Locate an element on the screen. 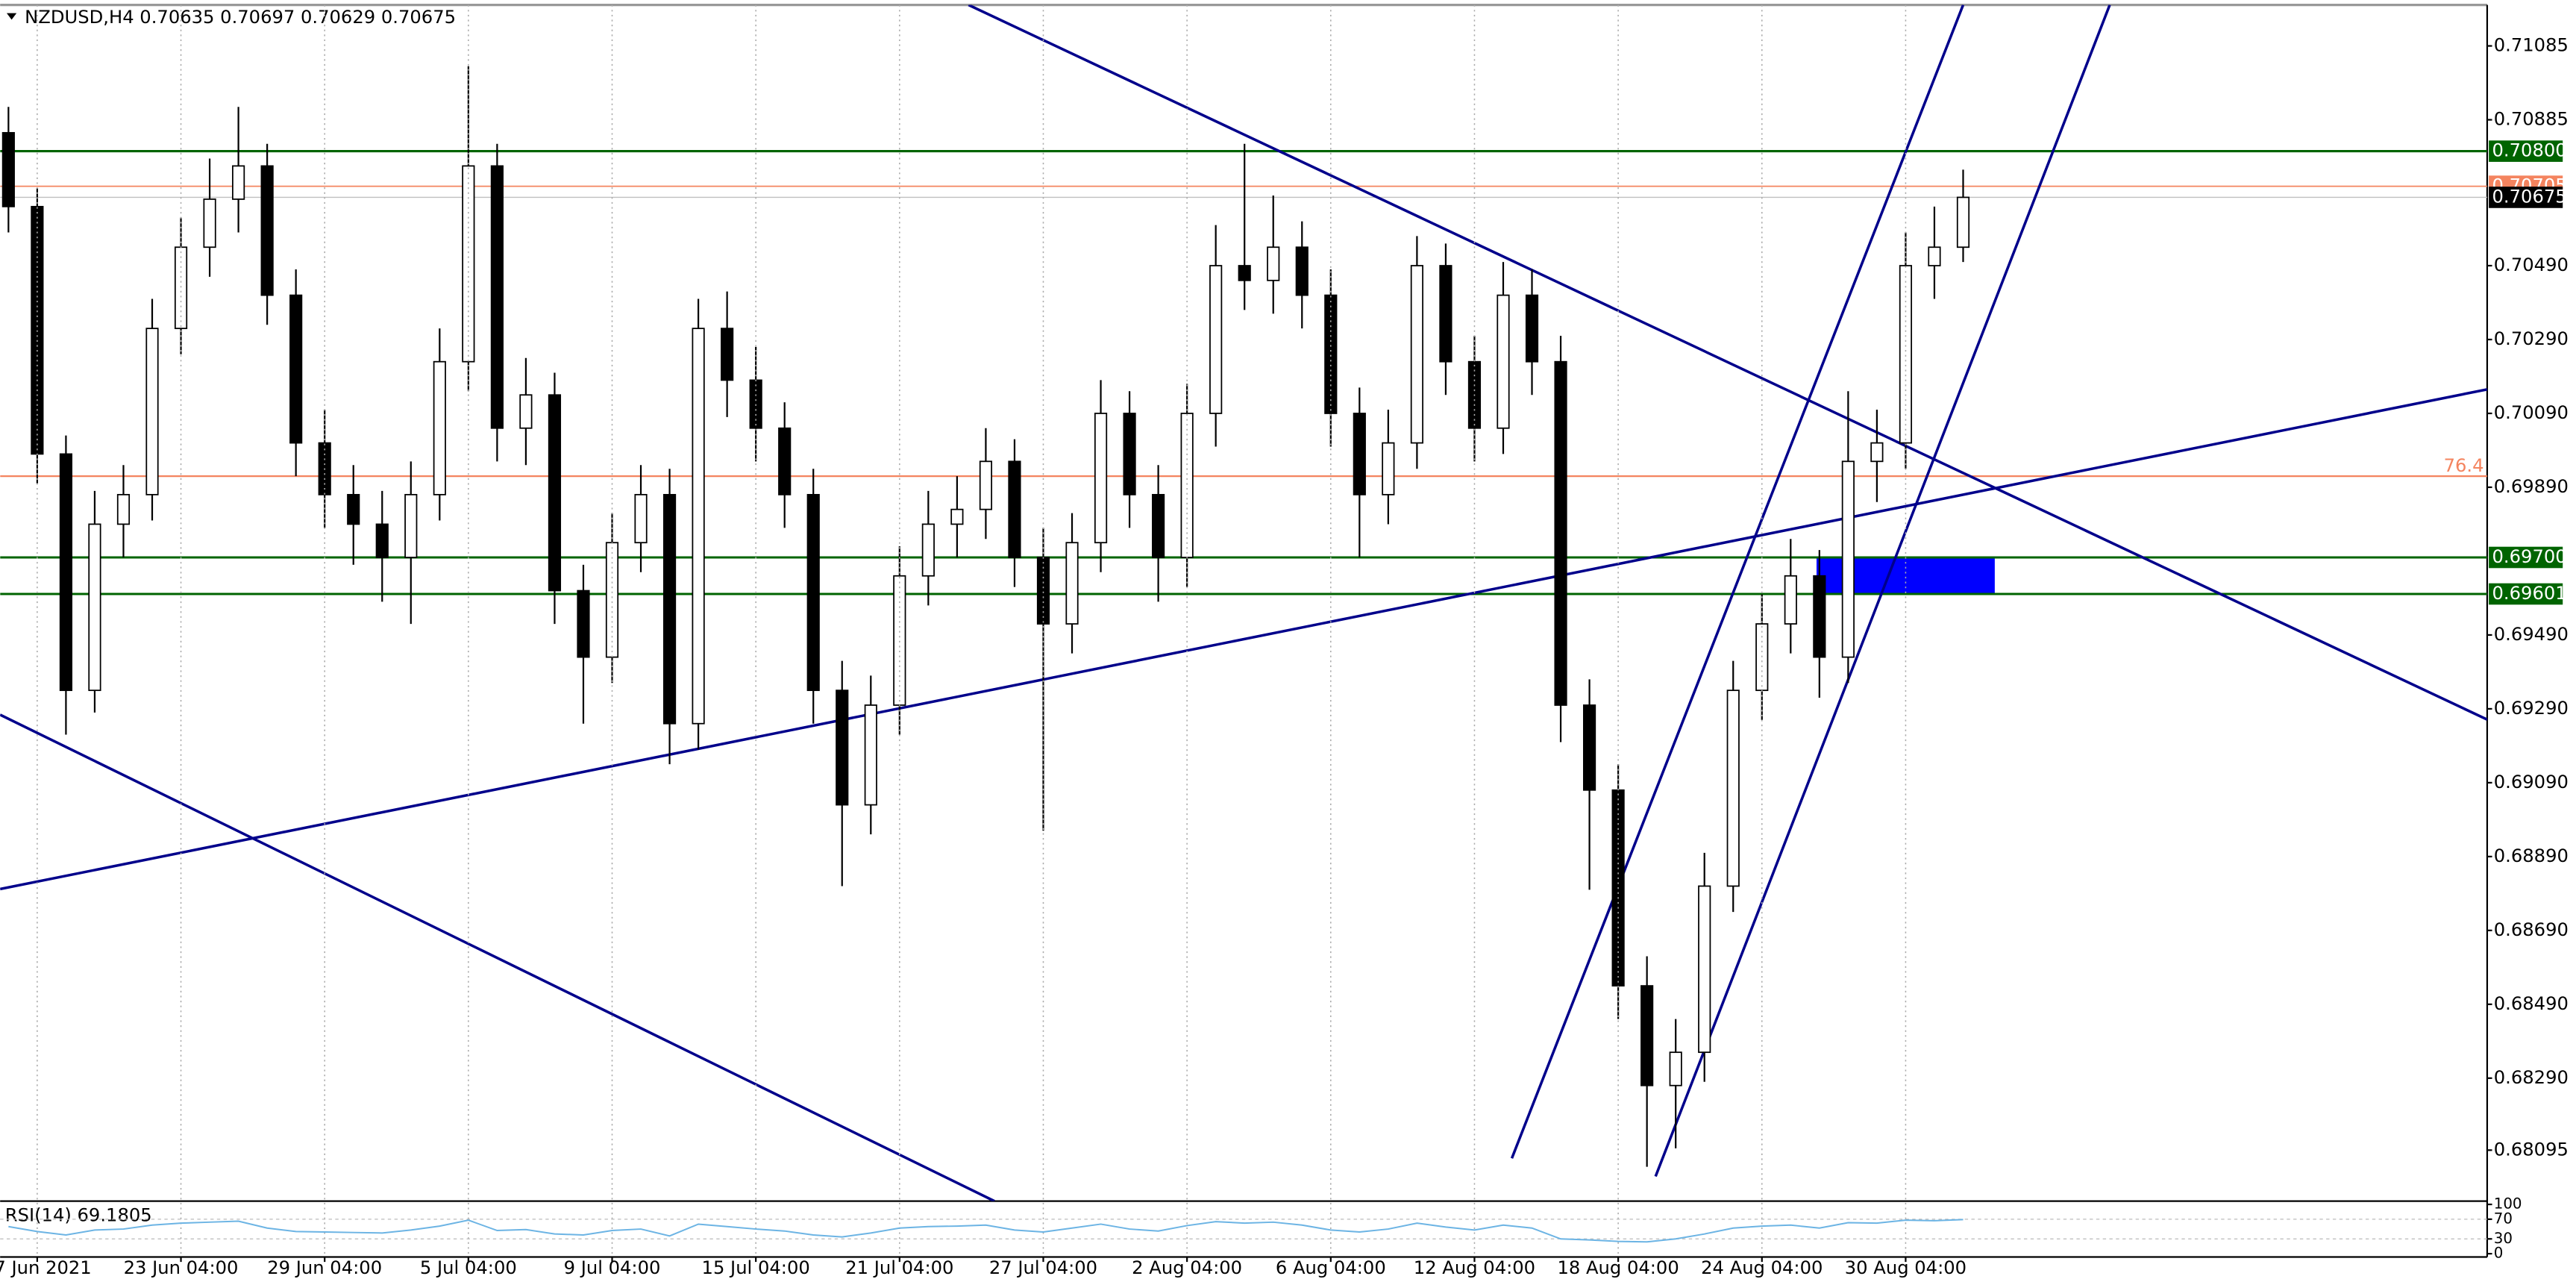 The height and width of the screenshot is (1279, 2576). rsi-tick-label: 100 is located at coordinates (2508, 1204).